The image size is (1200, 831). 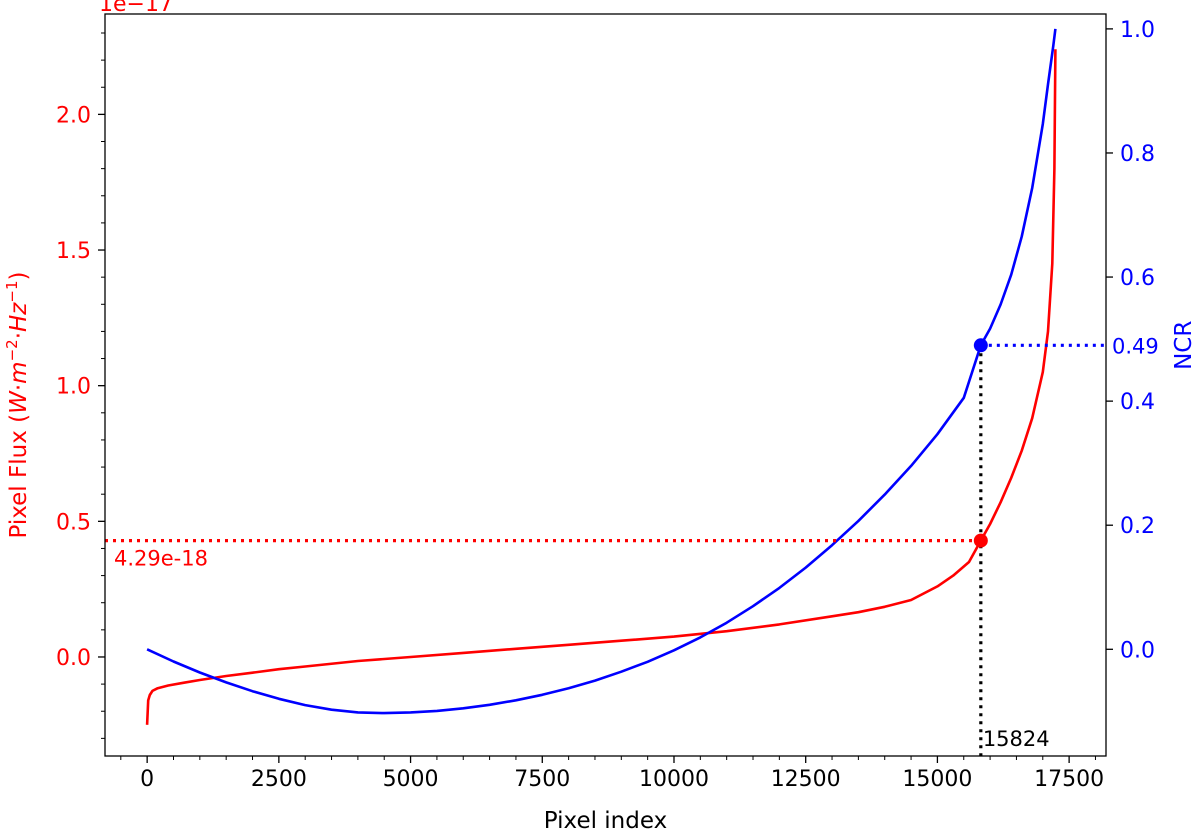 What do you see at coordinates (1137, 30) in the screenshot?
I see `y-right-tick-label: 1.0` at bounding box center [1137, 30].